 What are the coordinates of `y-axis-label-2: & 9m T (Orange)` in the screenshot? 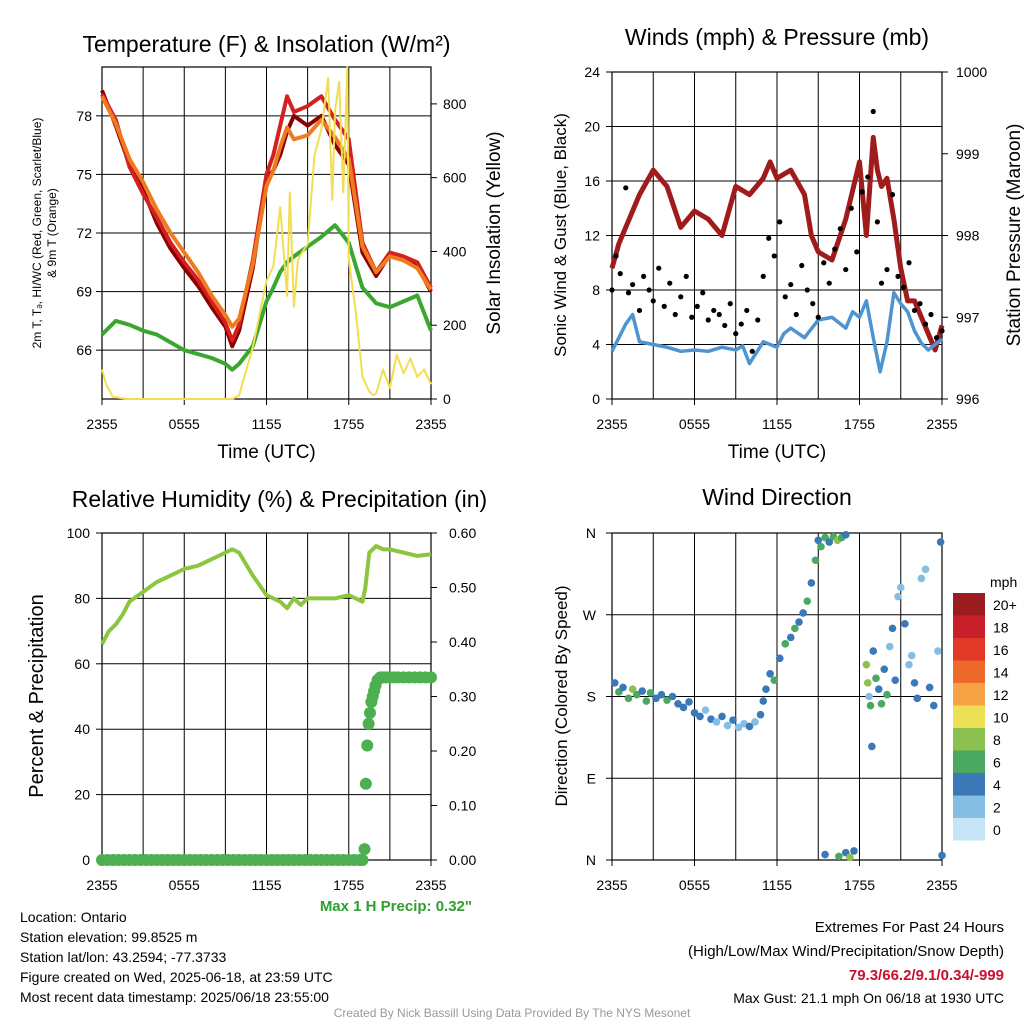 It's located at (52, 233).